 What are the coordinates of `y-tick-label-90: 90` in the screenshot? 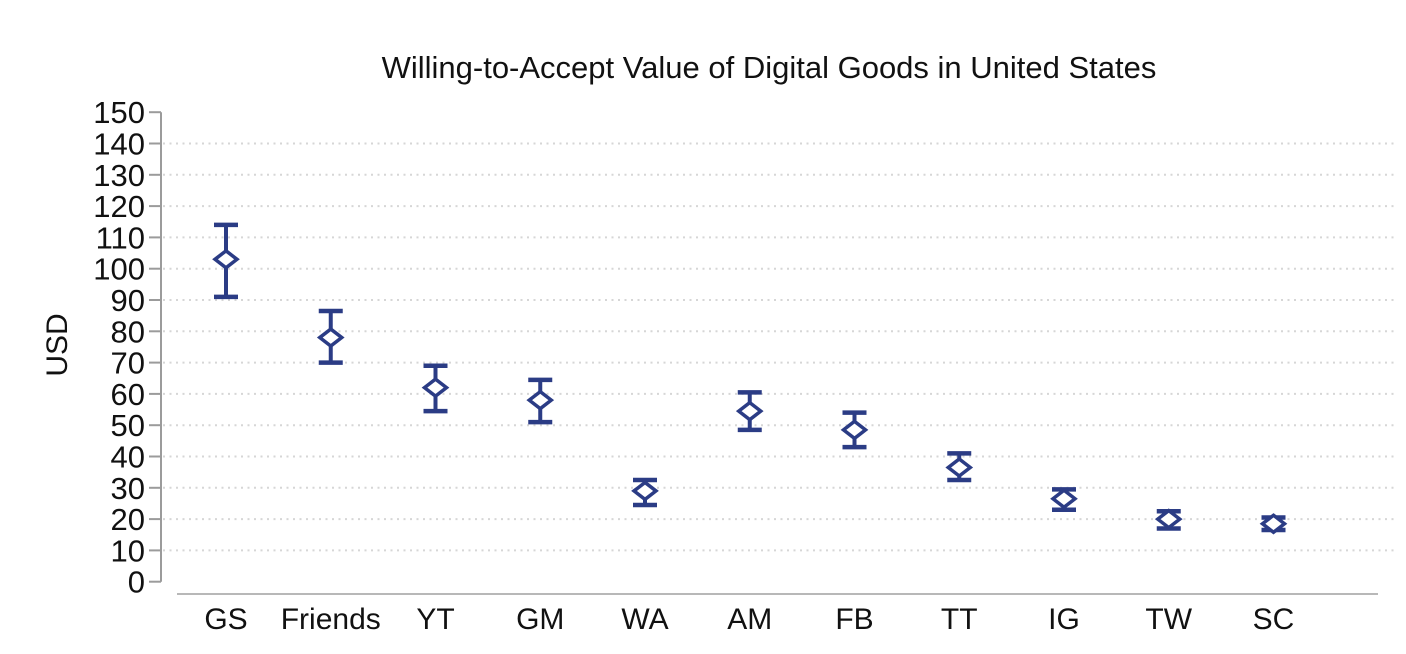 It's located at (128, 300).